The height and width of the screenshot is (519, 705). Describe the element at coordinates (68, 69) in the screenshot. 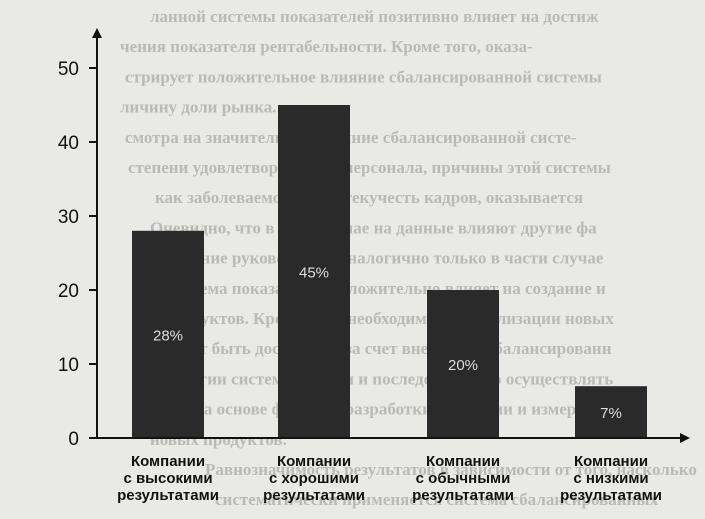

I see `y-tick-label: 50` at that location.